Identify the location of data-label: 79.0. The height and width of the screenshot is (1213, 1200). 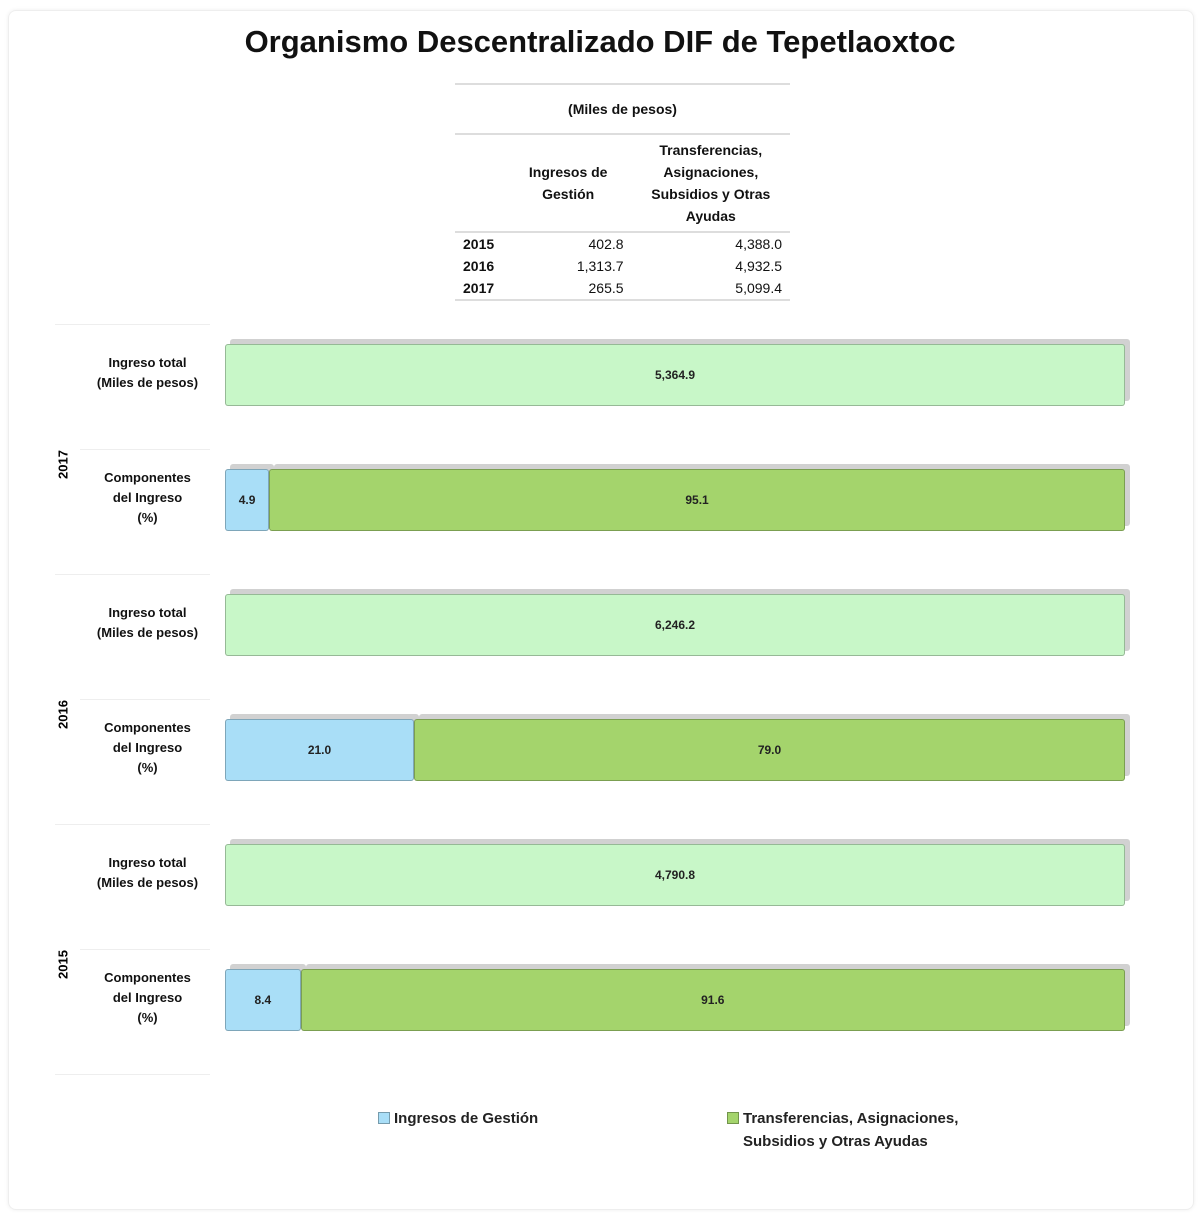
(769, 750).